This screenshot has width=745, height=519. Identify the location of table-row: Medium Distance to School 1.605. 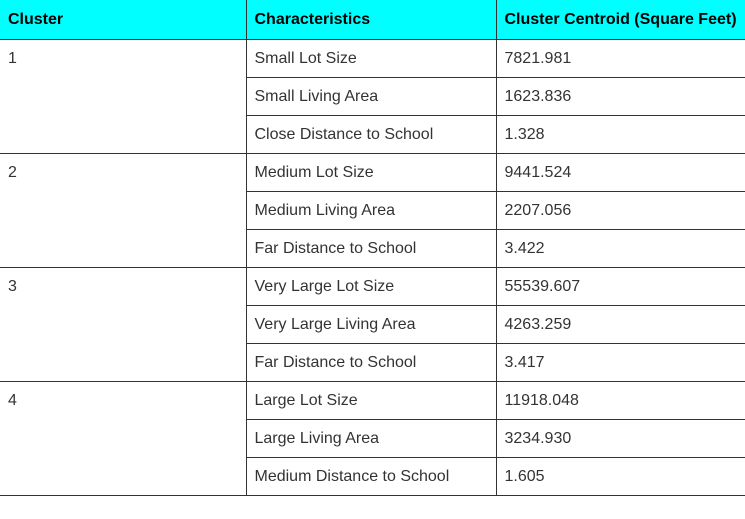
(372, 476).